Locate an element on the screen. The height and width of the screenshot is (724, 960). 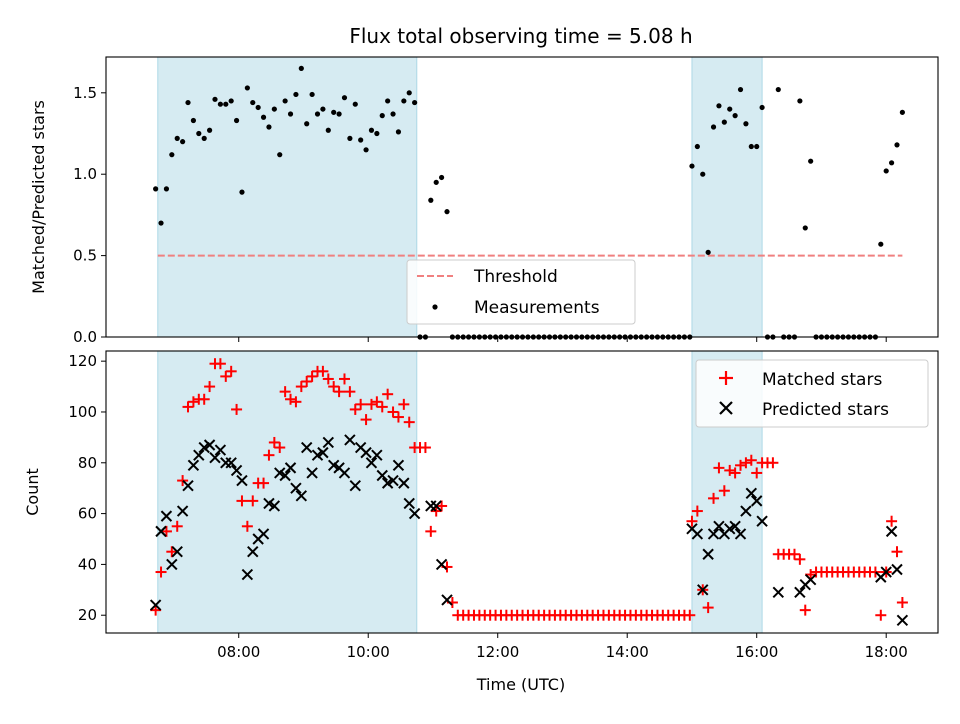
y-tick-label: 0.5 is located at coordinates (85, 256).